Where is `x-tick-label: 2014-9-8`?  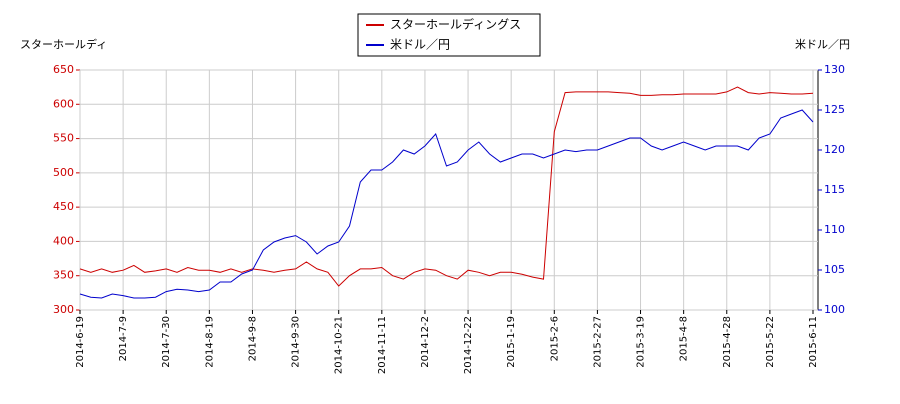
x-tick-label: 2014-9-8 is located at coordinates (252, 338).